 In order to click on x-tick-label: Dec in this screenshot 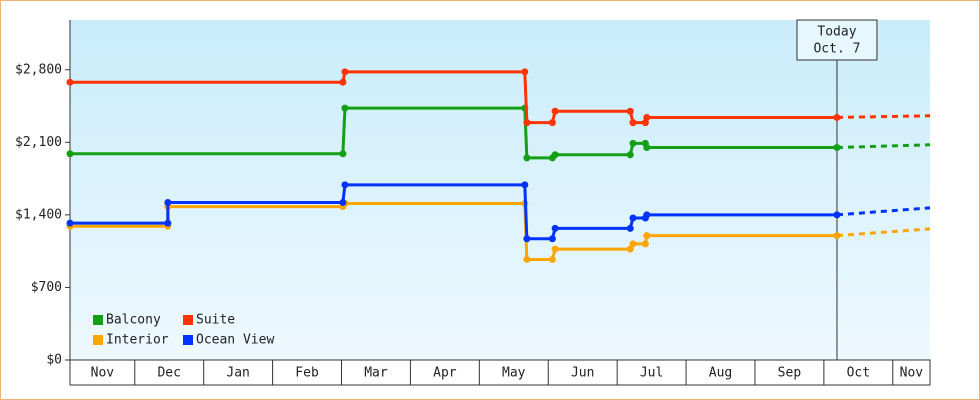, I will do `click(168, 373)`.